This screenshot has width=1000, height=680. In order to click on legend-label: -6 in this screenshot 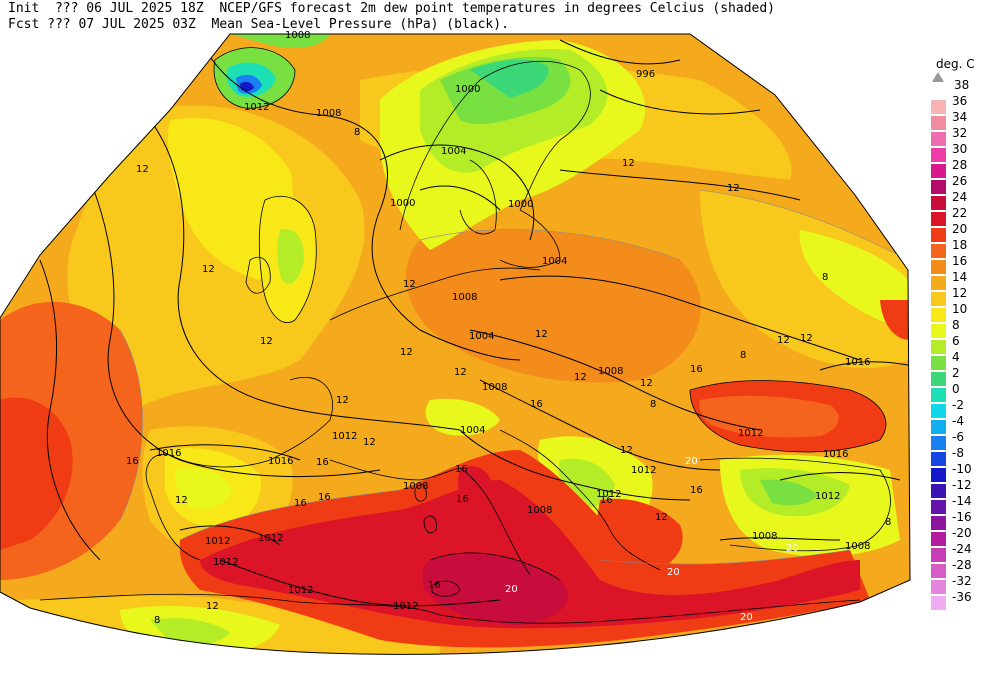, I will do `click(958, 437)`.